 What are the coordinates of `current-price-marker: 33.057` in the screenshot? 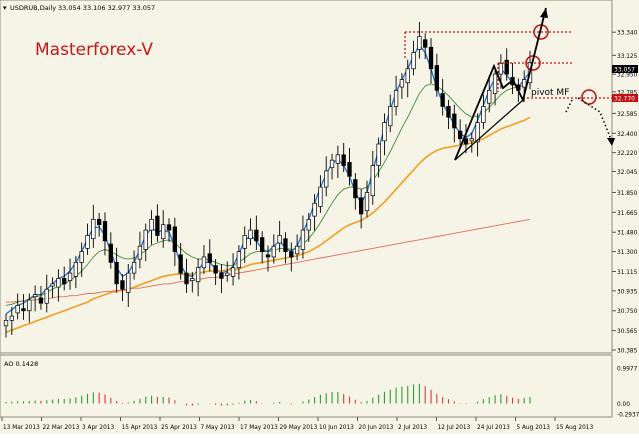 It's located at (624, 70).